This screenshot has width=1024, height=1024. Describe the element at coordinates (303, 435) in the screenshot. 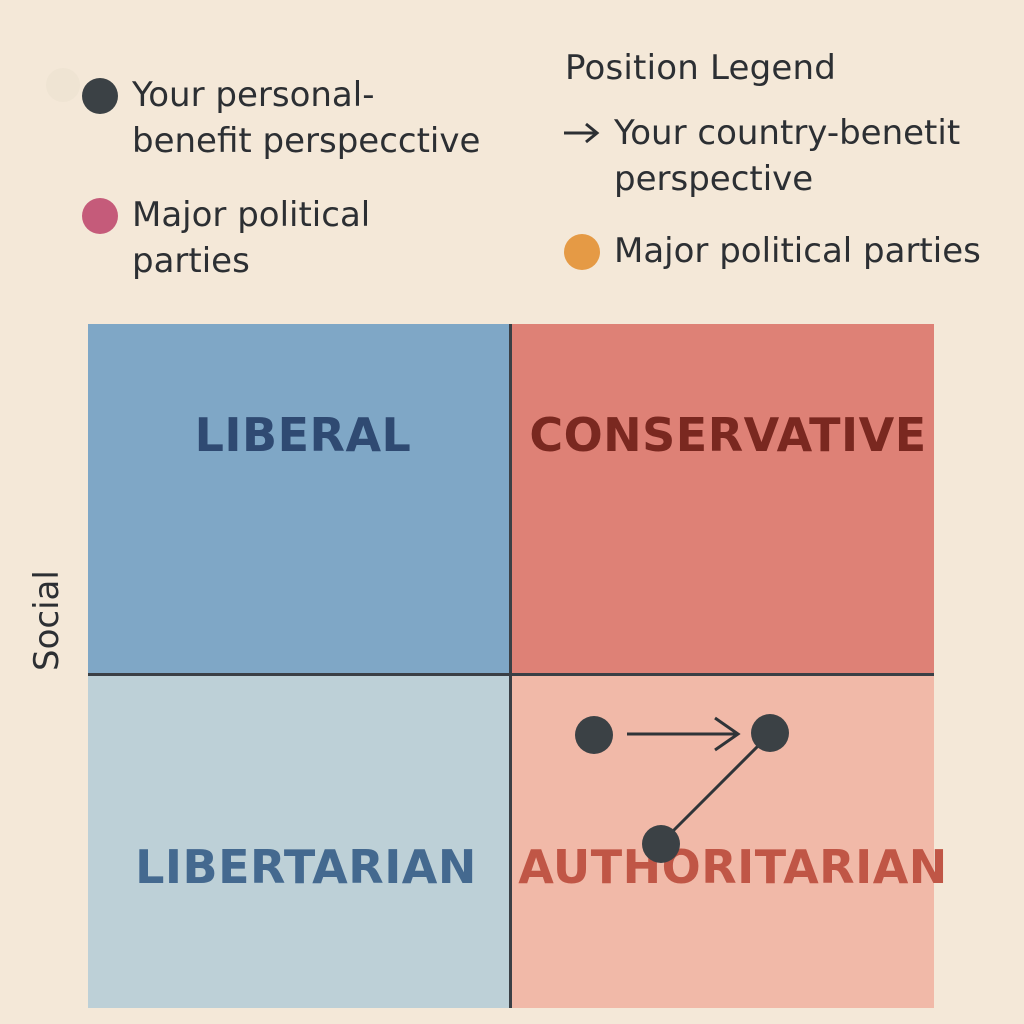

I see `quadrant-label-liberal: LIBERAL` at that location.